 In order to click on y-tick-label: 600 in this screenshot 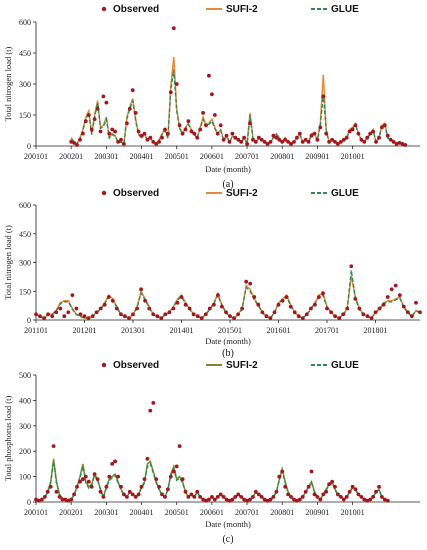, I will do `click(25, 22)`.